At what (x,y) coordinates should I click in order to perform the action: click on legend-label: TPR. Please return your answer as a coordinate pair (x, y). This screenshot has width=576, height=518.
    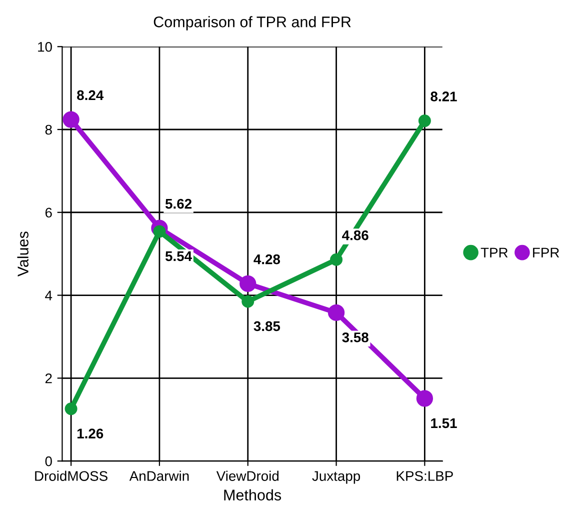
    Looking at the image, I should click on (494, 253).